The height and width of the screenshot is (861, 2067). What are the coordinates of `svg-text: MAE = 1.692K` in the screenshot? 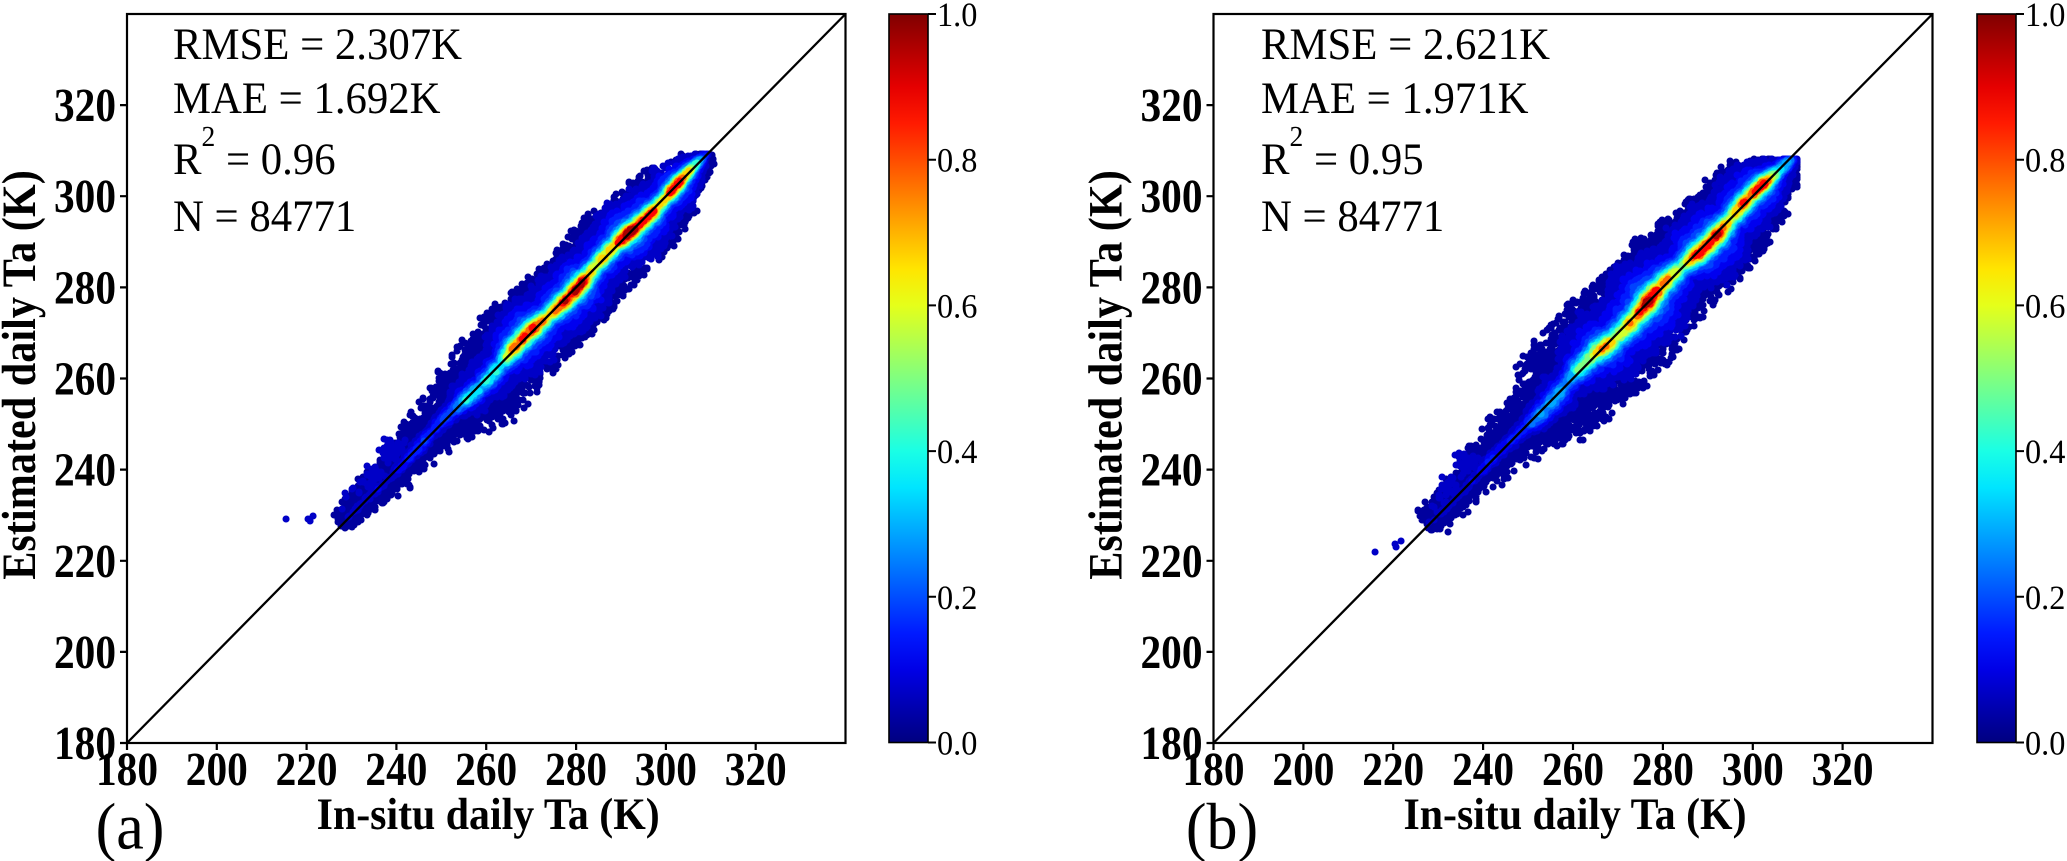 It's located at (307, 98).